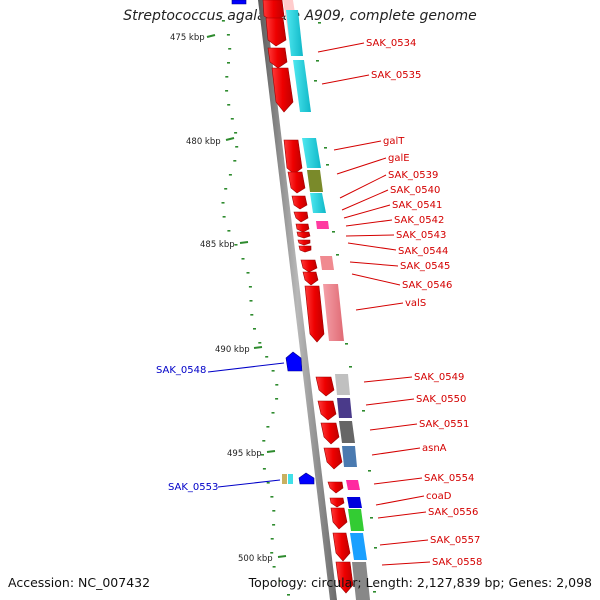 Image resolution: width=600 pixels, height=600 pixels. I want to click on gene-label-sak-0541: SAK_0541, so click(417, 205).